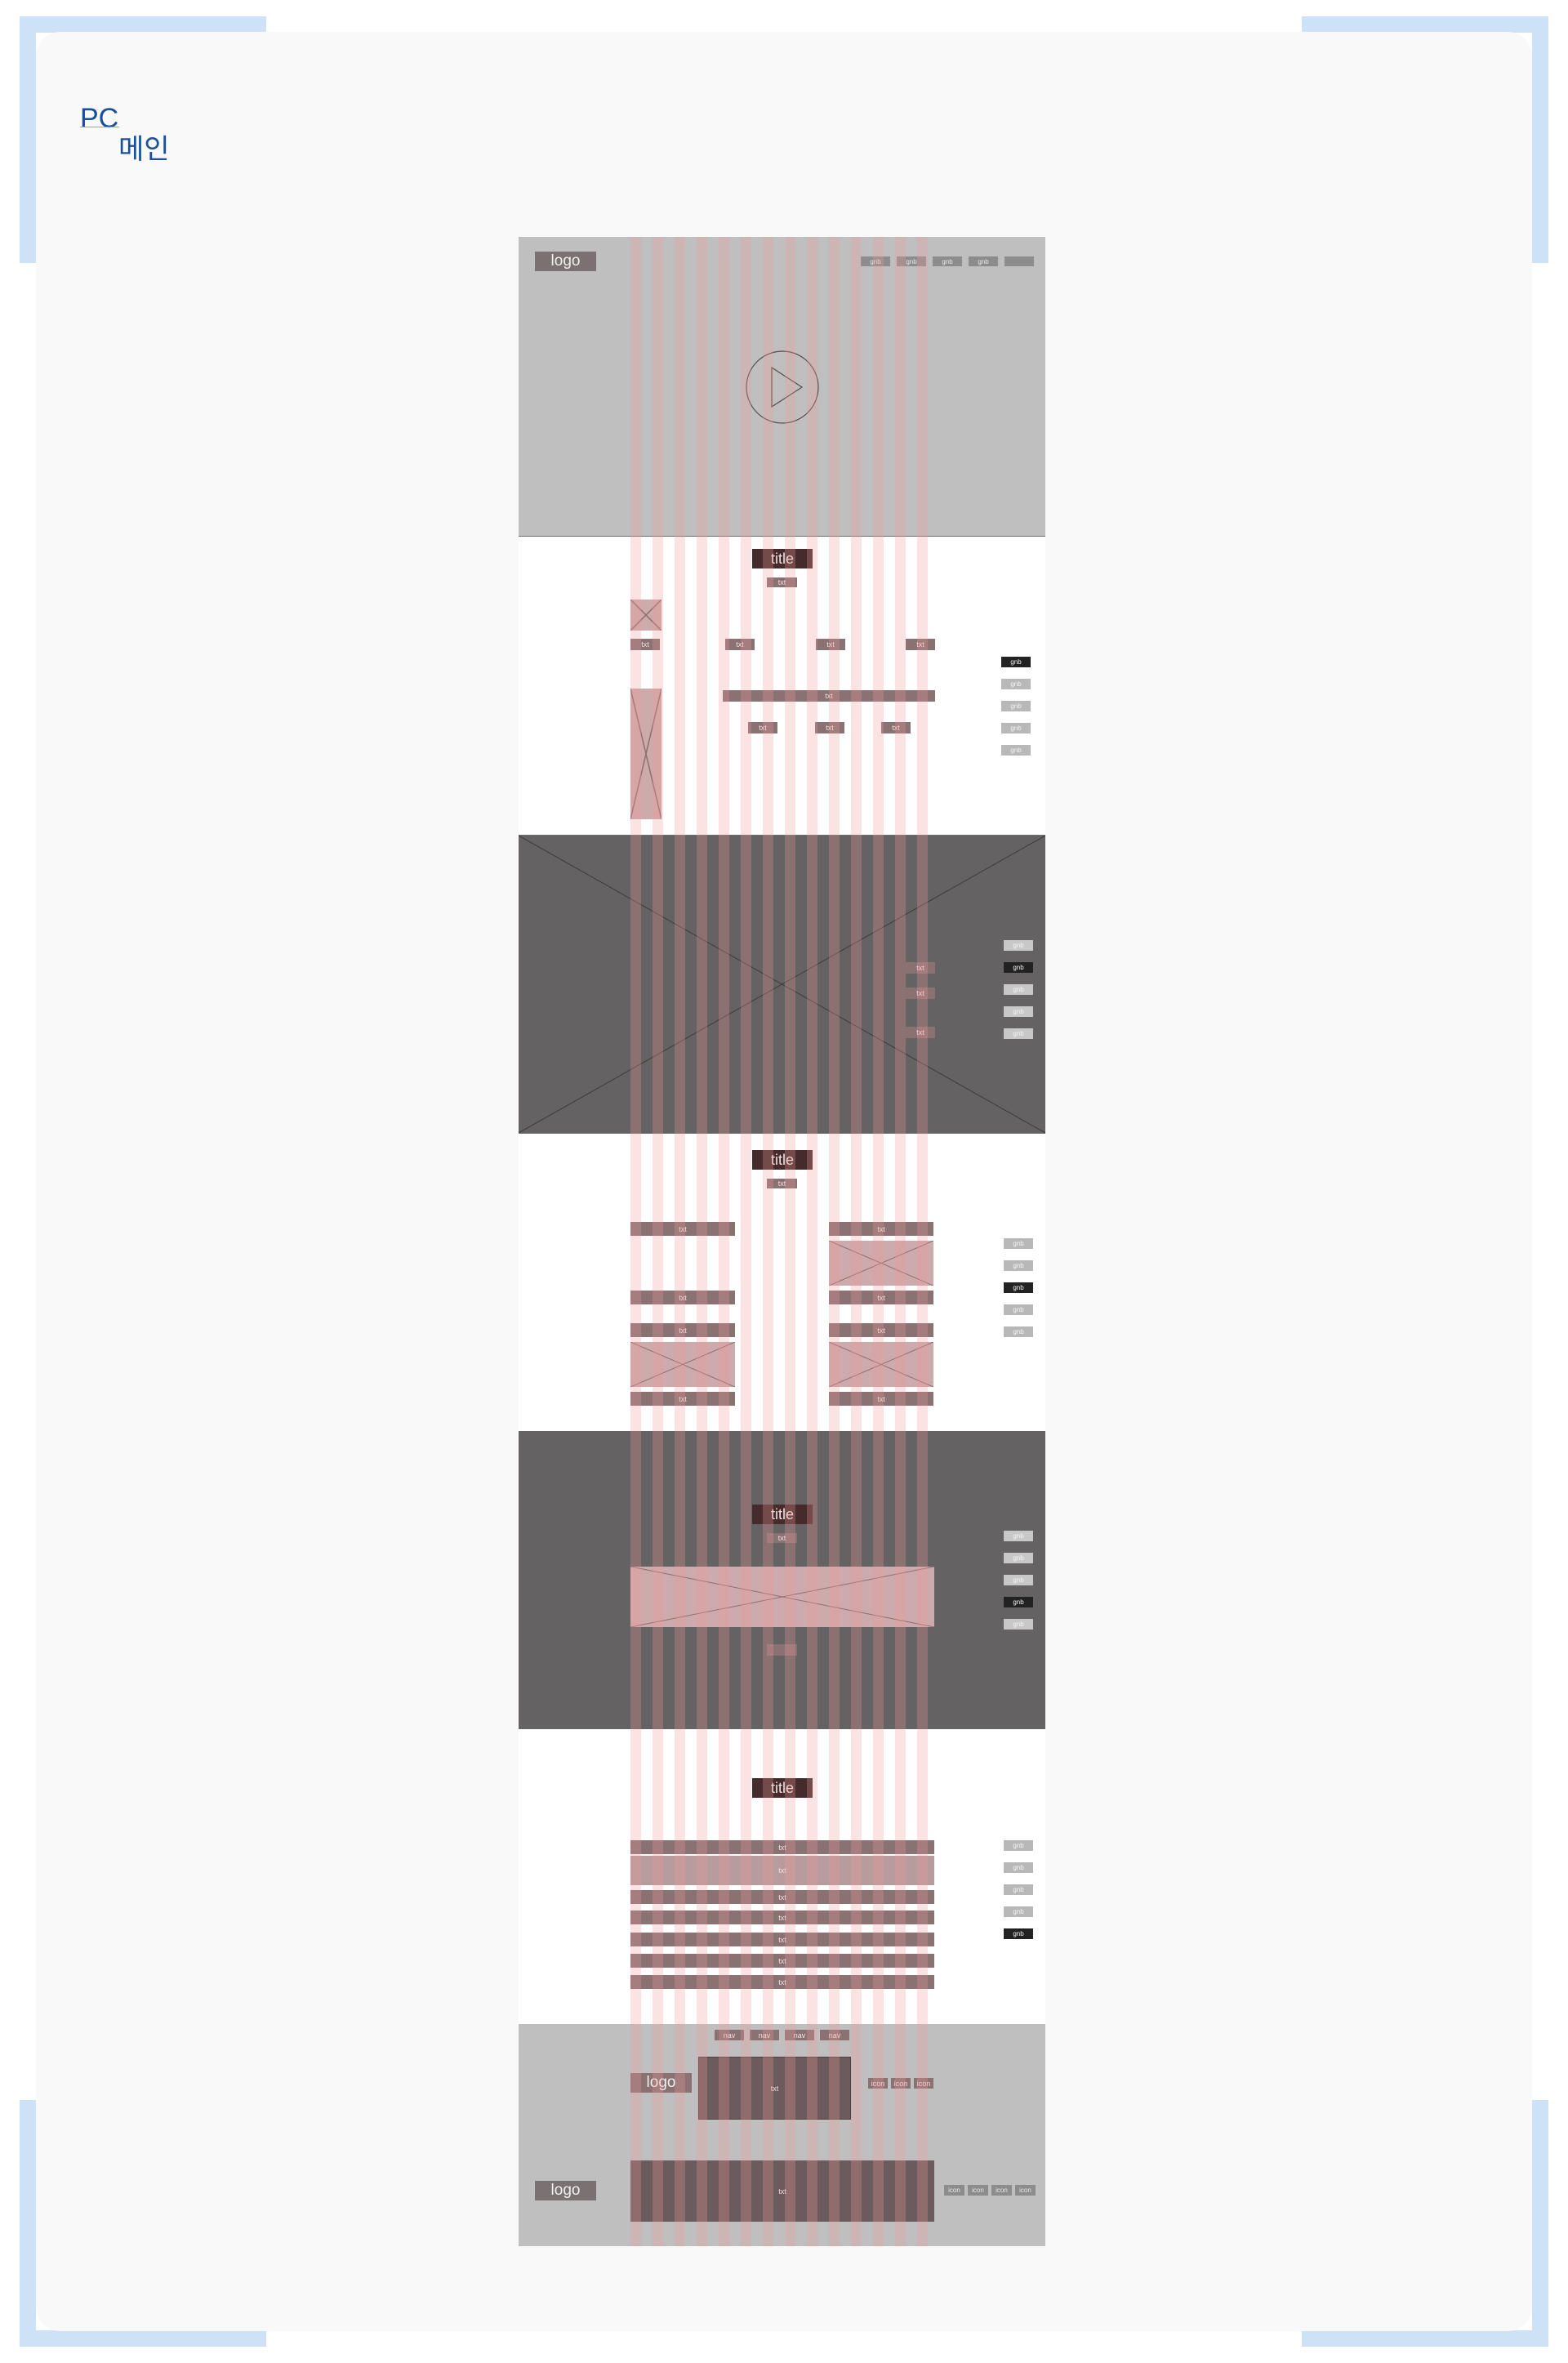 The image size is (1568, 2363). Describe the element at coordinates (782, 1917) in the screenshot. I see `list-row-4: txt` at that location.